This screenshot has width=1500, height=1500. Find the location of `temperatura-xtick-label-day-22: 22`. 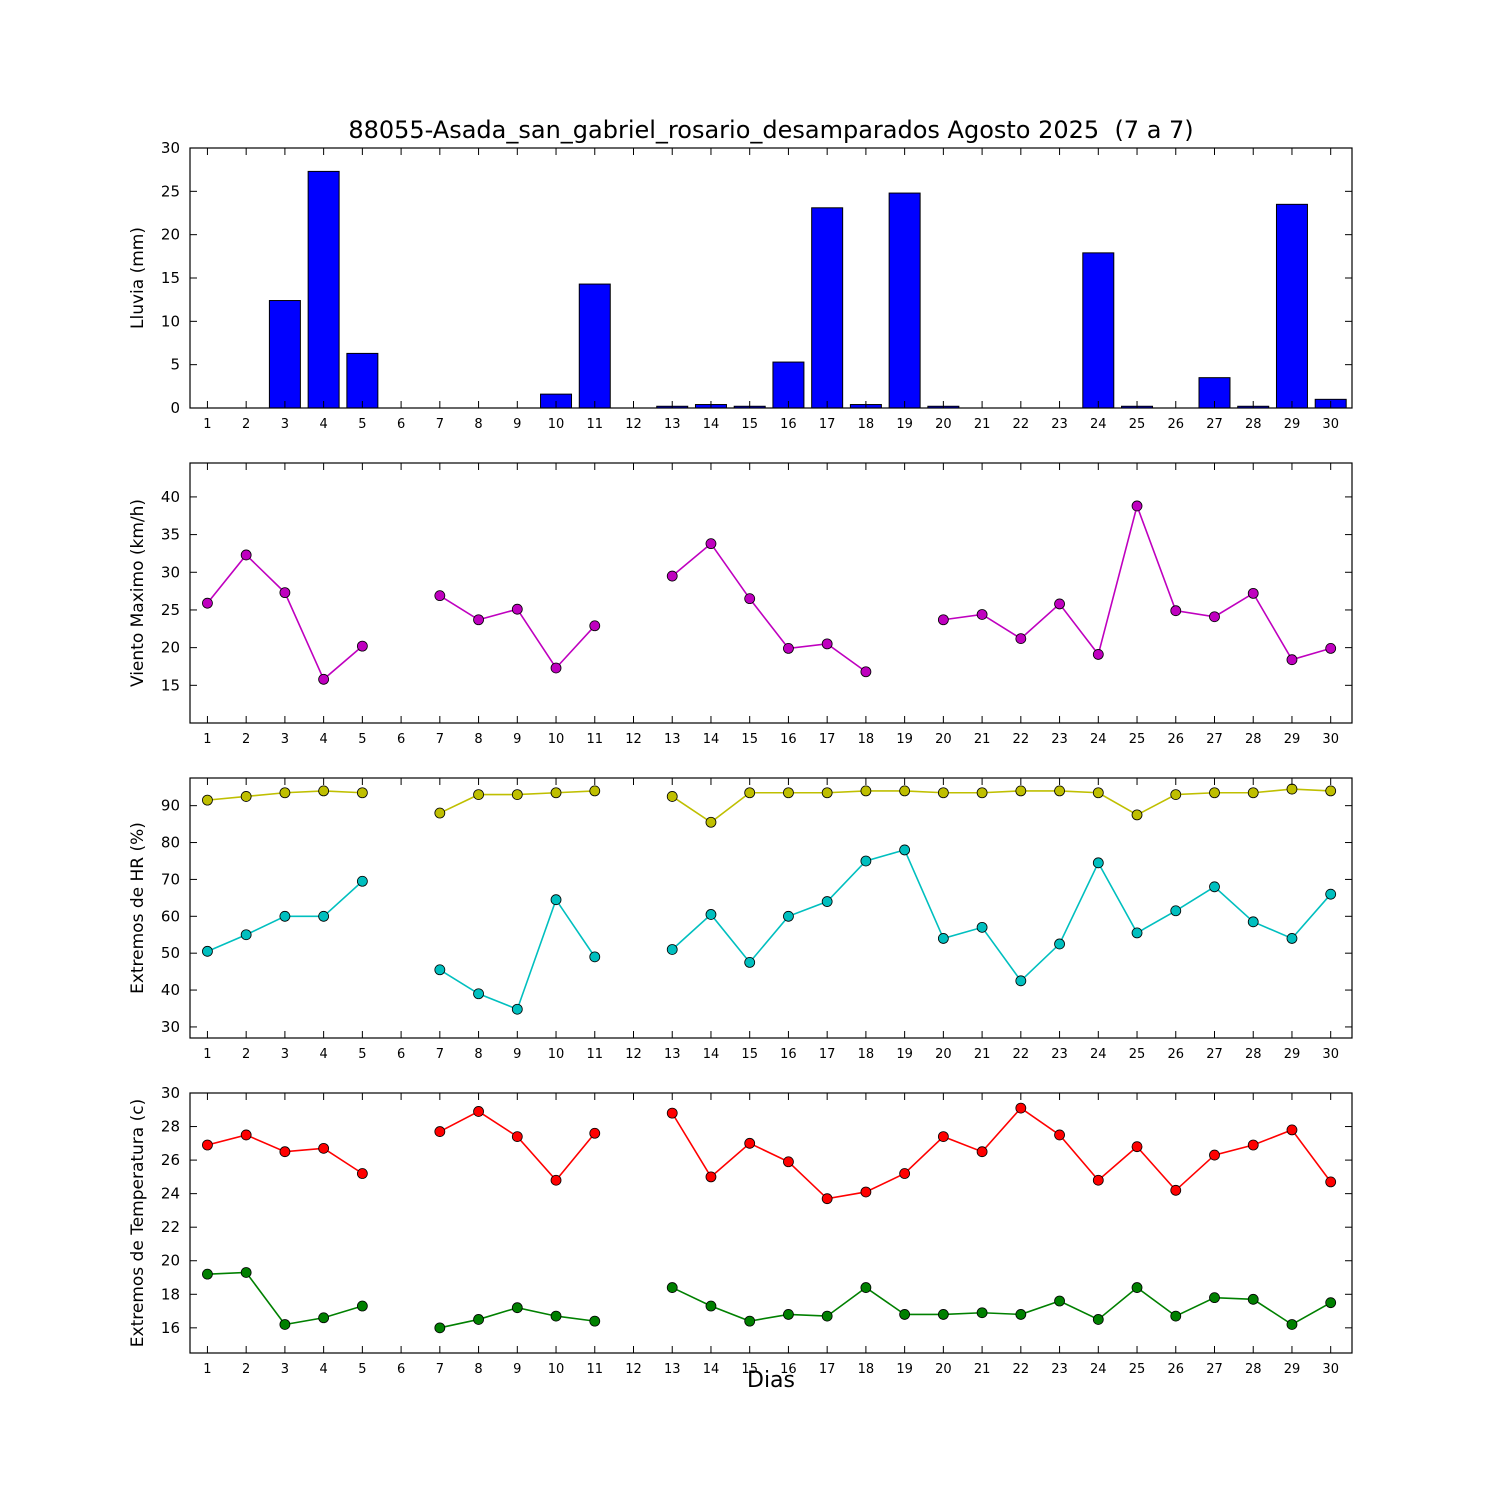

temperatura-xtick-label-day-22: 22 is located at coordinates (1021, 1369).